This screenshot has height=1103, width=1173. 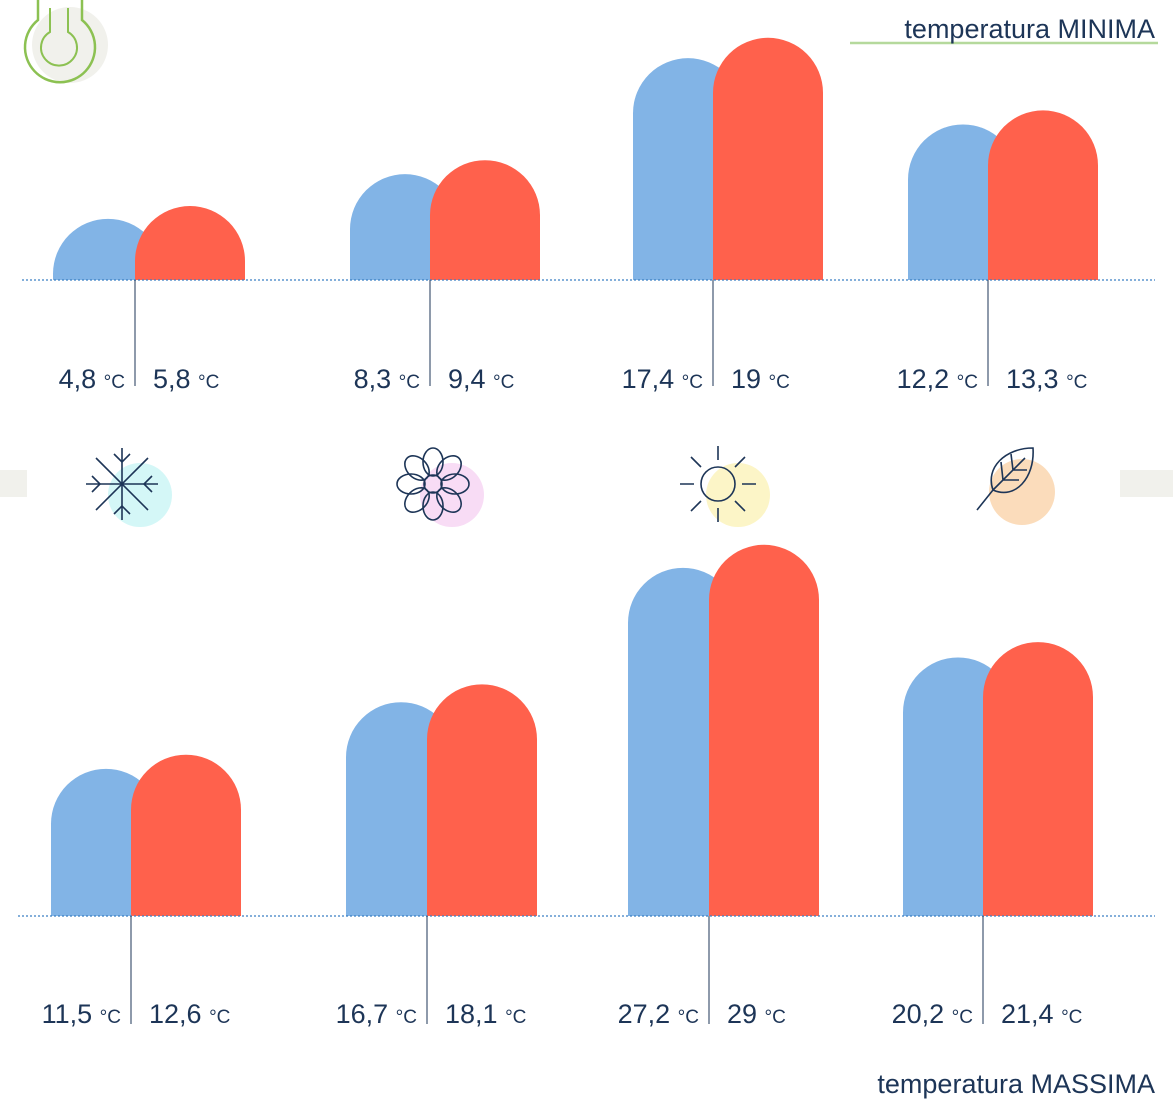 I want to click on autumn-icon, so click(x=1015, y=486).